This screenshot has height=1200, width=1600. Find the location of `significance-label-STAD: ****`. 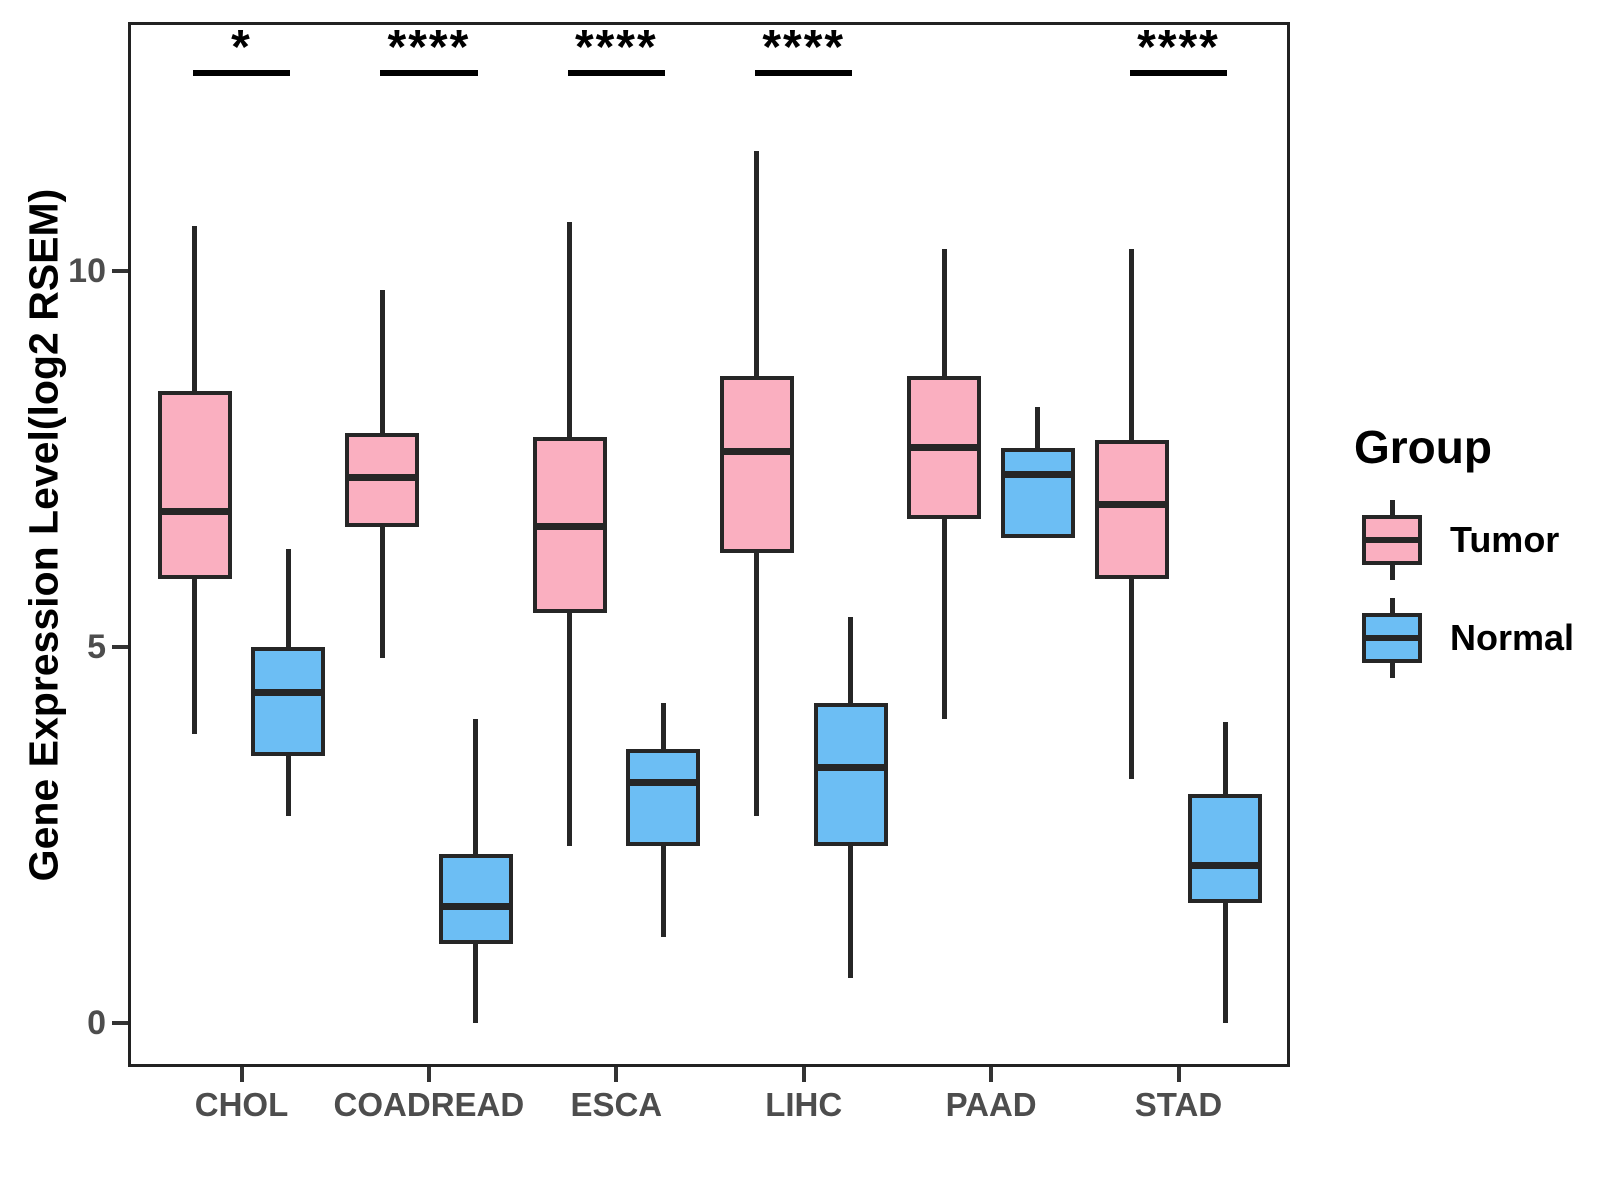

significance-label-STAD: **** is located at coordinates (1178, 47).